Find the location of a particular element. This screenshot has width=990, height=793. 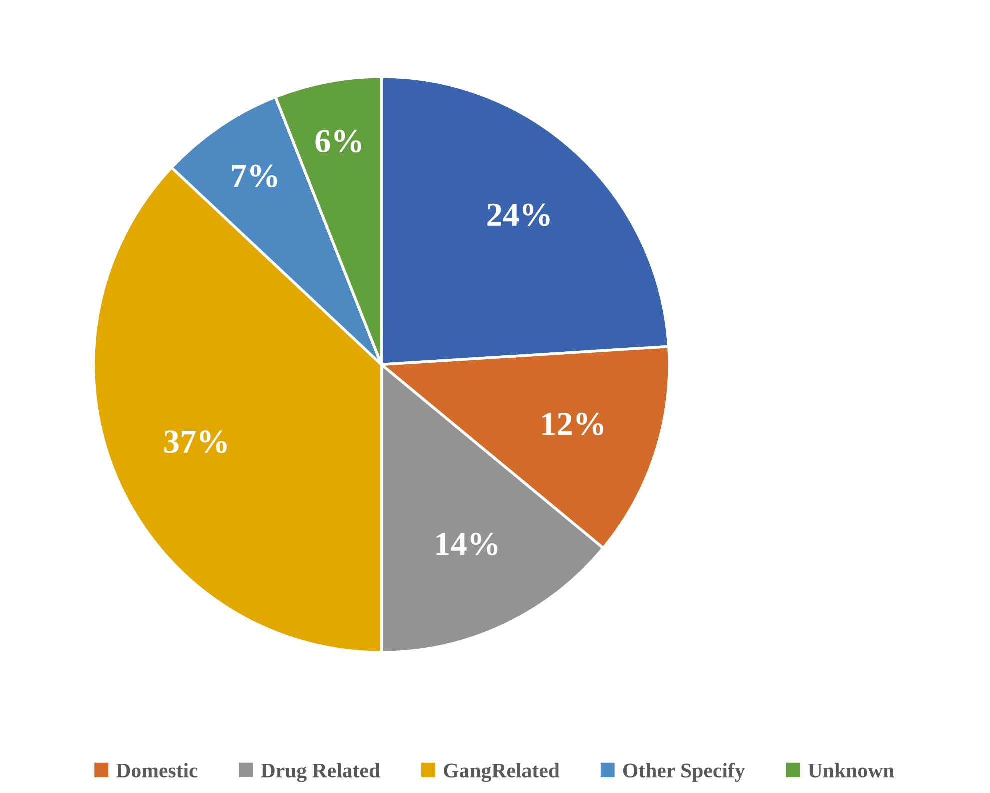

legend-label: Unknown is located at coordinates (851, 770).